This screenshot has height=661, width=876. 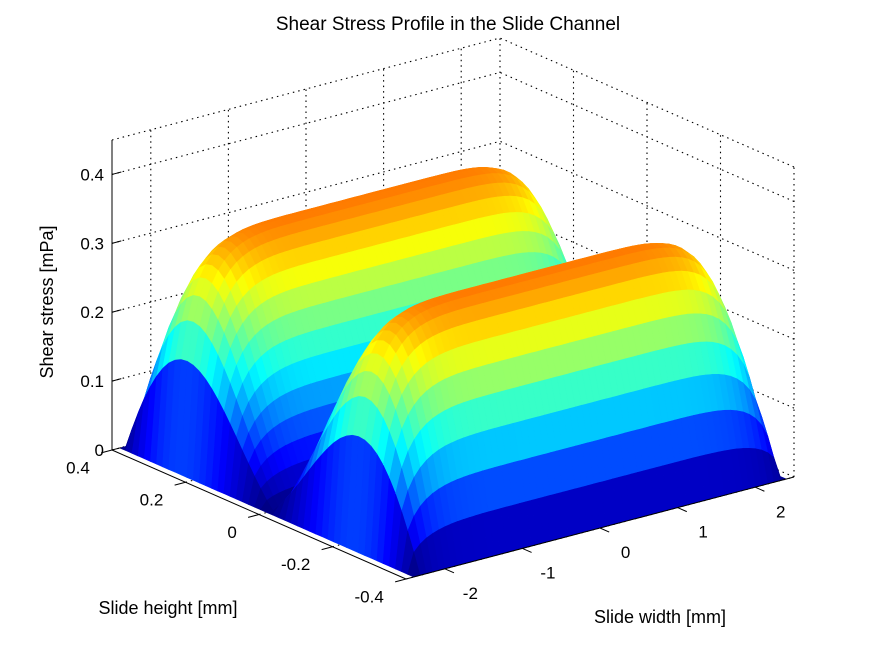 What do you see at coordinates (92, 381) in the screenshot?
I see `z-tick-label: 0.1` at bounding box center [92, 381].